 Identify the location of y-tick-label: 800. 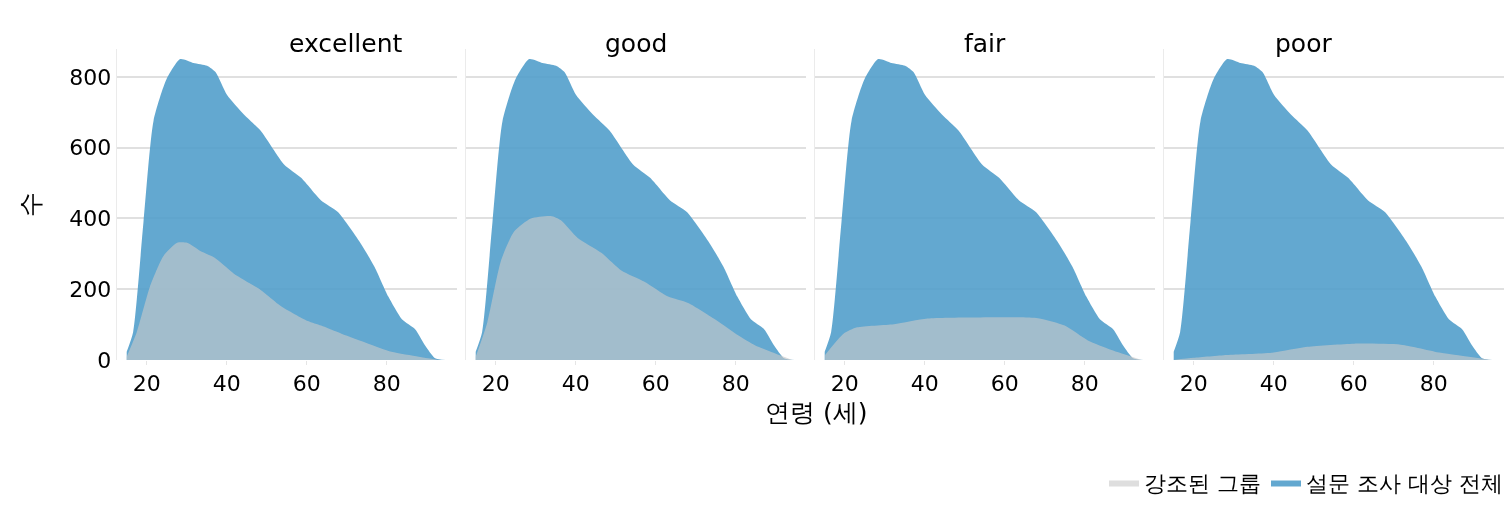
(90, 77).